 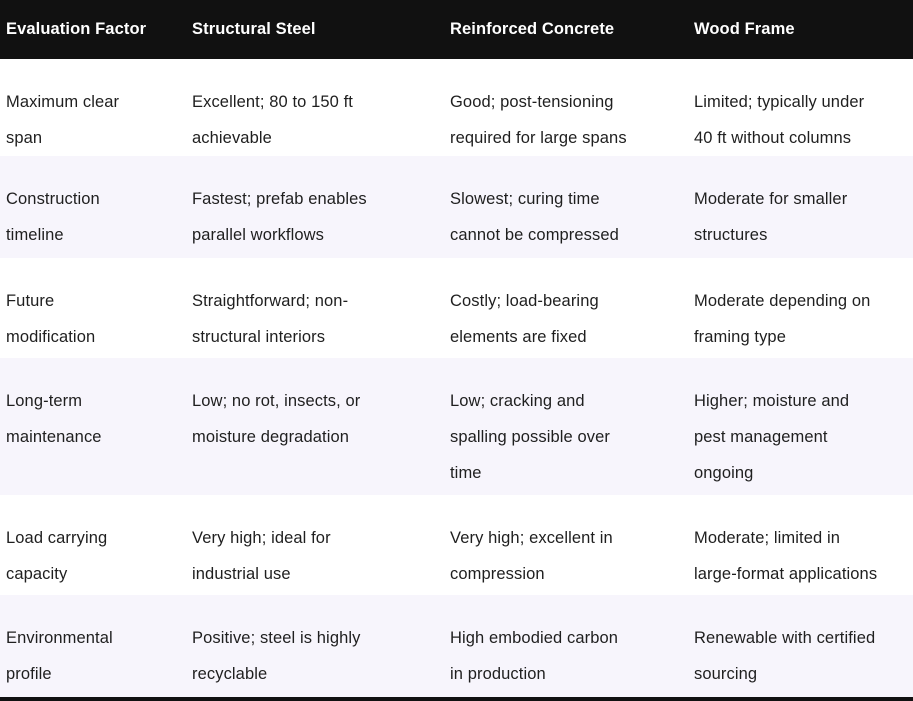 I want to click on cell-steel: Very high; ideal for industrial use, so click(x=261, y=556).